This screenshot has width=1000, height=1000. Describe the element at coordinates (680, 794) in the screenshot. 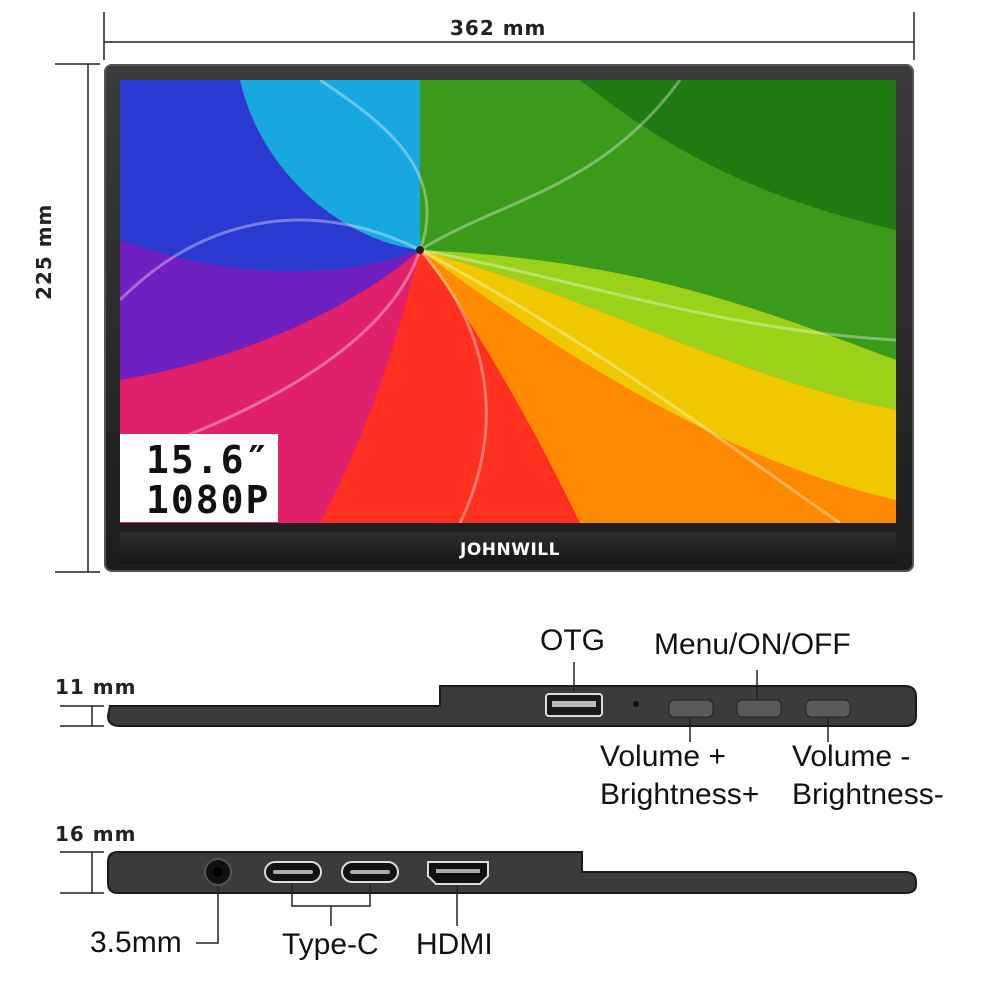

I see `brightness-up-label: Brightness+` at that location.